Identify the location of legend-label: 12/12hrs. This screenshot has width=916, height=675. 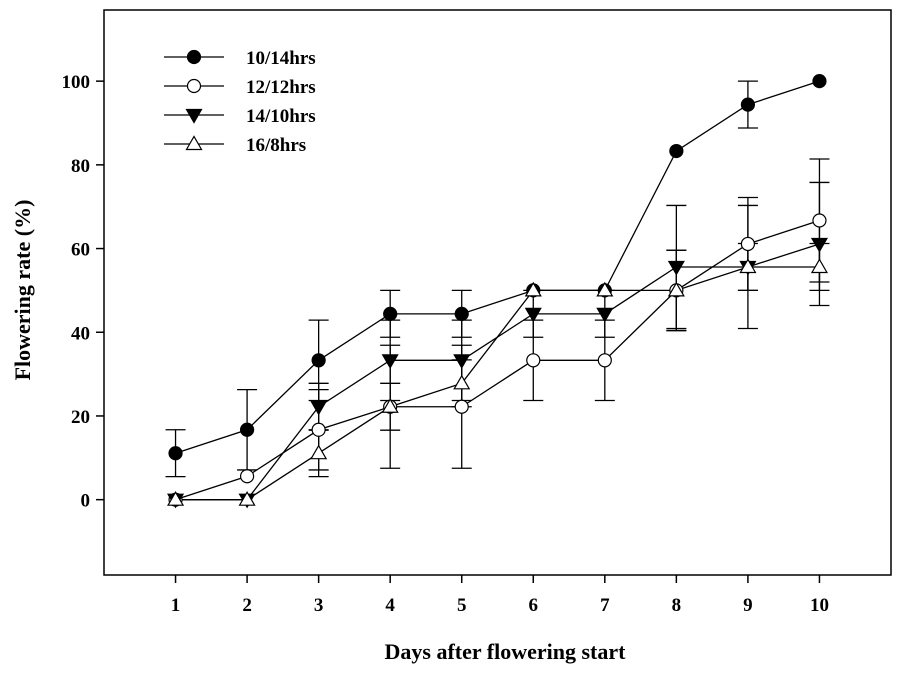
(281, 87).